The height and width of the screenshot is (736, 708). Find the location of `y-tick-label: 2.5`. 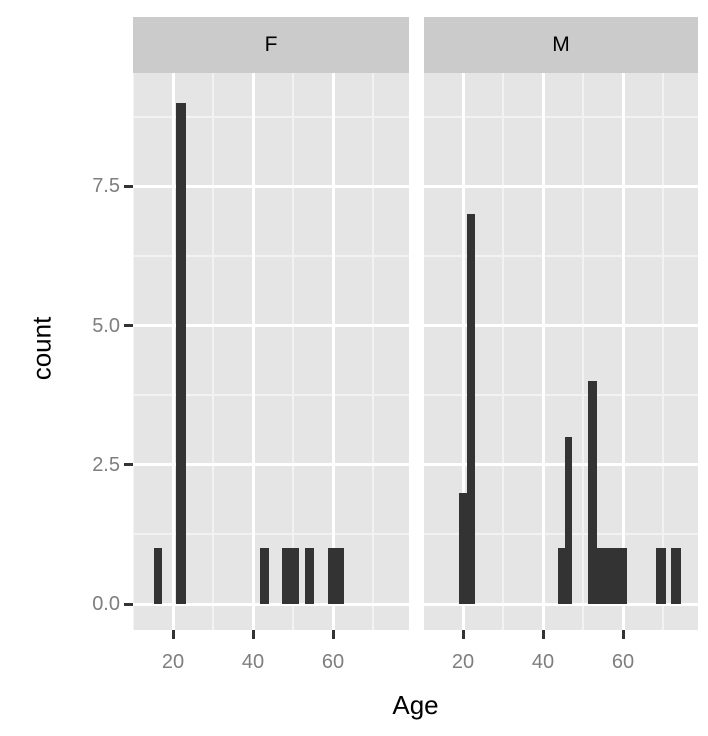

y-tick-label: 2.5 is located at coordinates (106, 464).